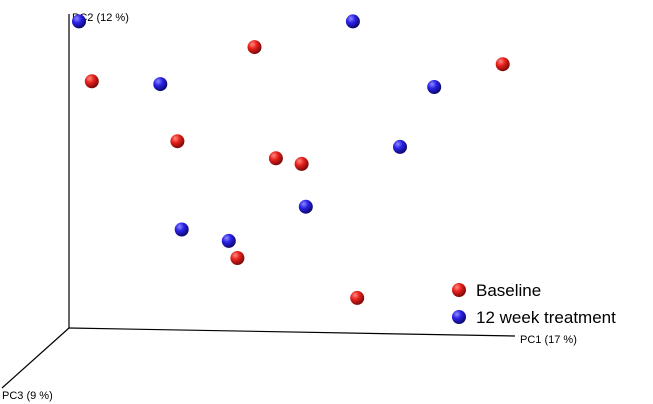 The image size is (653, 404). Describe the element at coordinates (292, 332) in the screenshot. I see `pc1-axis-line` at that location.